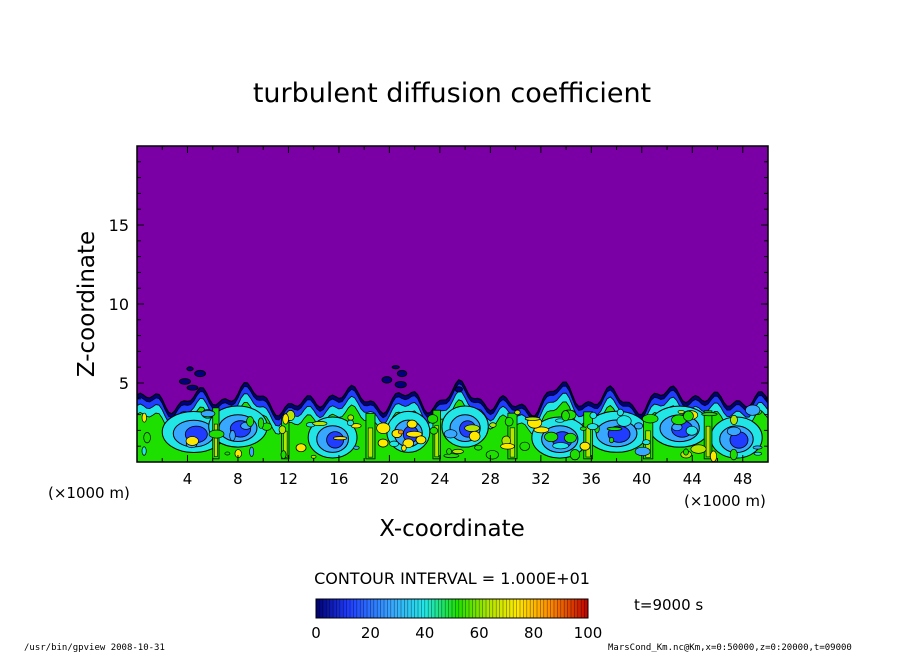 The image size is (904, 654). What do you see at coordinates (370, 633) in the screenshot?
I see `colorbar-label: 20` at bounding box center [370, 633].